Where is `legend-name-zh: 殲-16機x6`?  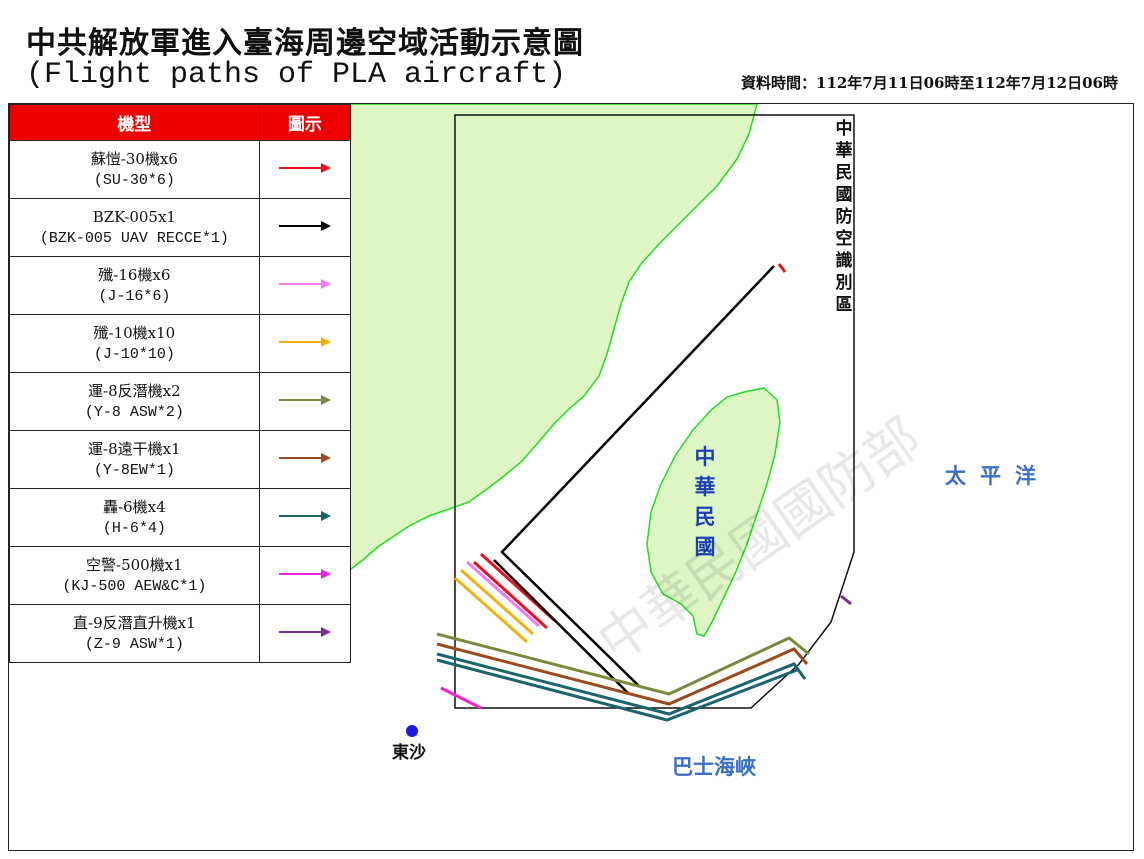
legend-name-zh: 殲-16機x6 is located at coordinates (134, 274).